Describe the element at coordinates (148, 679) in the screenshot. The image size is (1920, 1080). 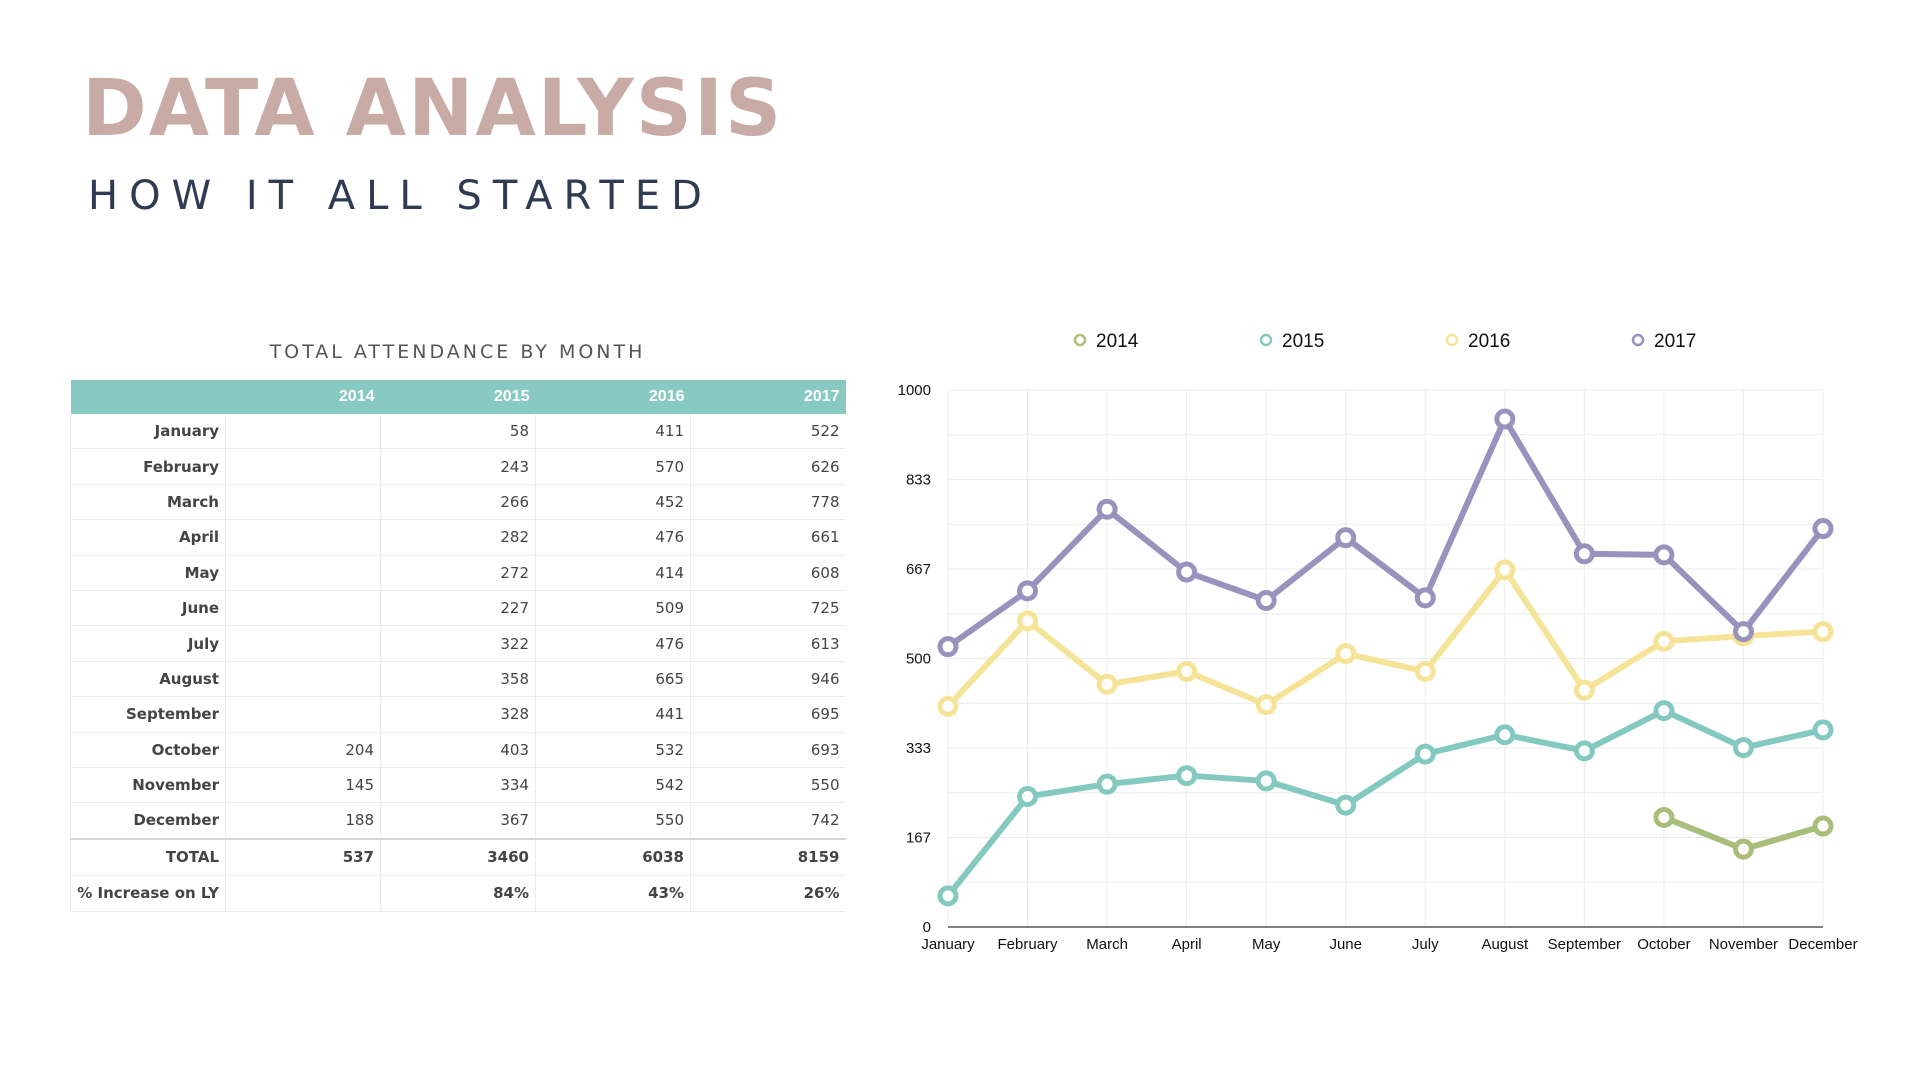
I see `row-label: August` at that location.